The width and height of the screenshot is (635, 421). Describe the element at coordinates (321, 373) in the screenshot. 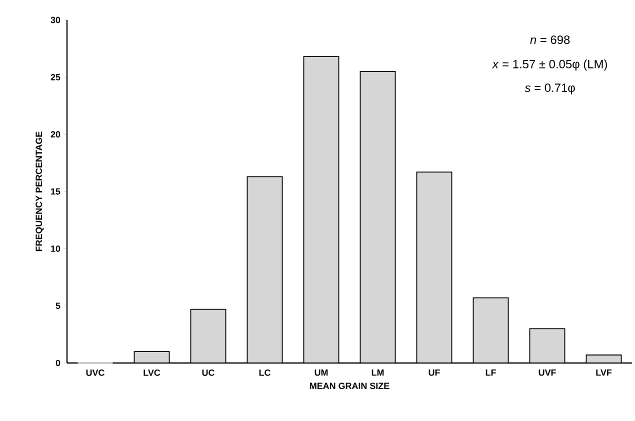

I see `x-tick-label: UM` at that location.